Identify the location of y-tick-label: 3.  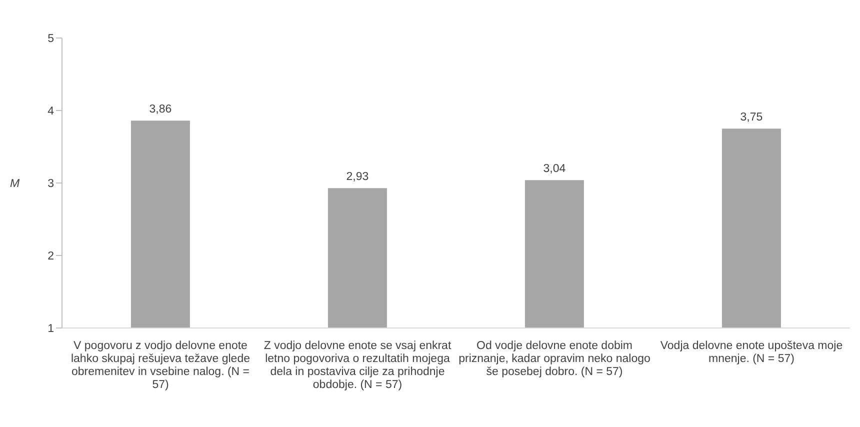
(51, 184).